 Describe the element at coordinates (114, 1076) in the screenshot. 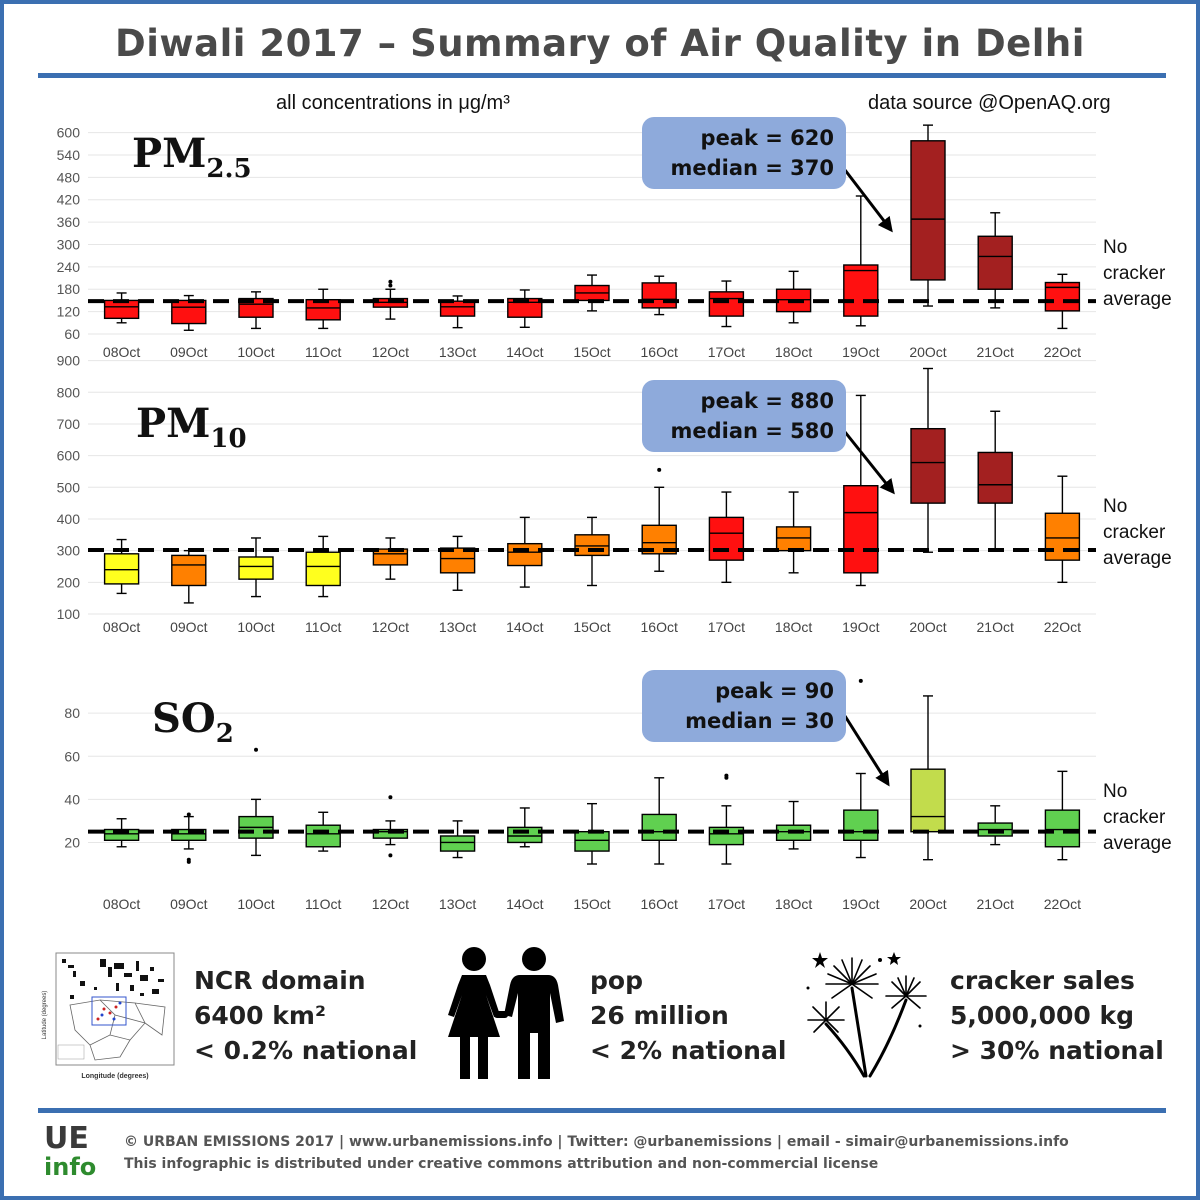

I see `svg-text: Longitude (degrees)` at that location.